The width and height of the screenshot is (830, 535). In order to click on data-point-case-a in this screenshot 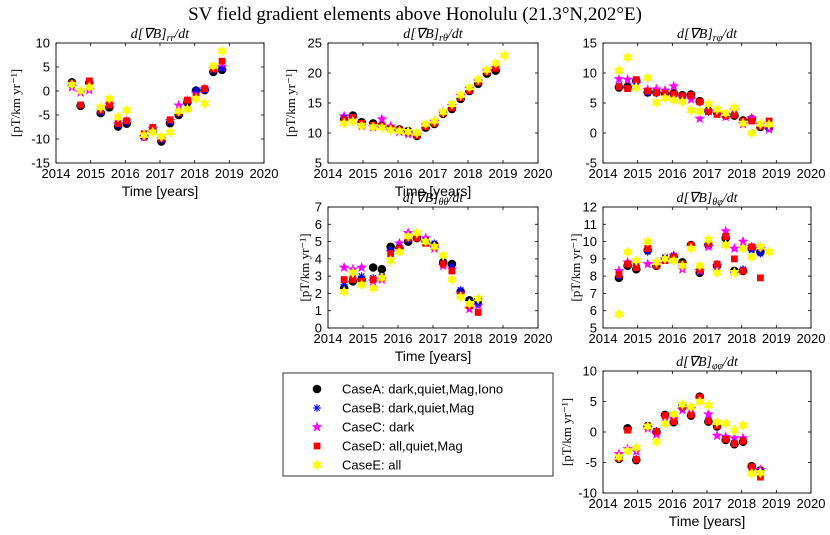, I will do `click(373, 267)`.